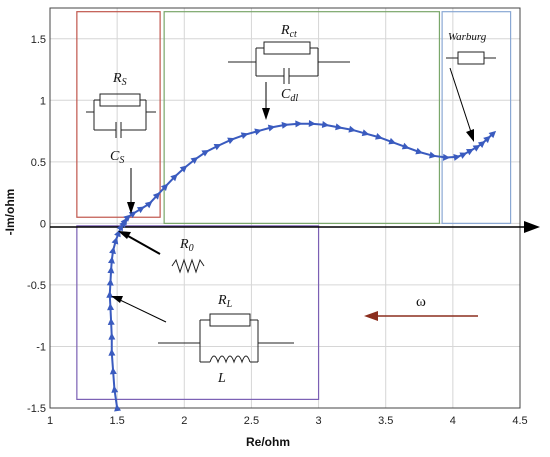  Describe the element at coordinates (41, 347) in the screenshot. I see `y-tick-label: -1` at that location.